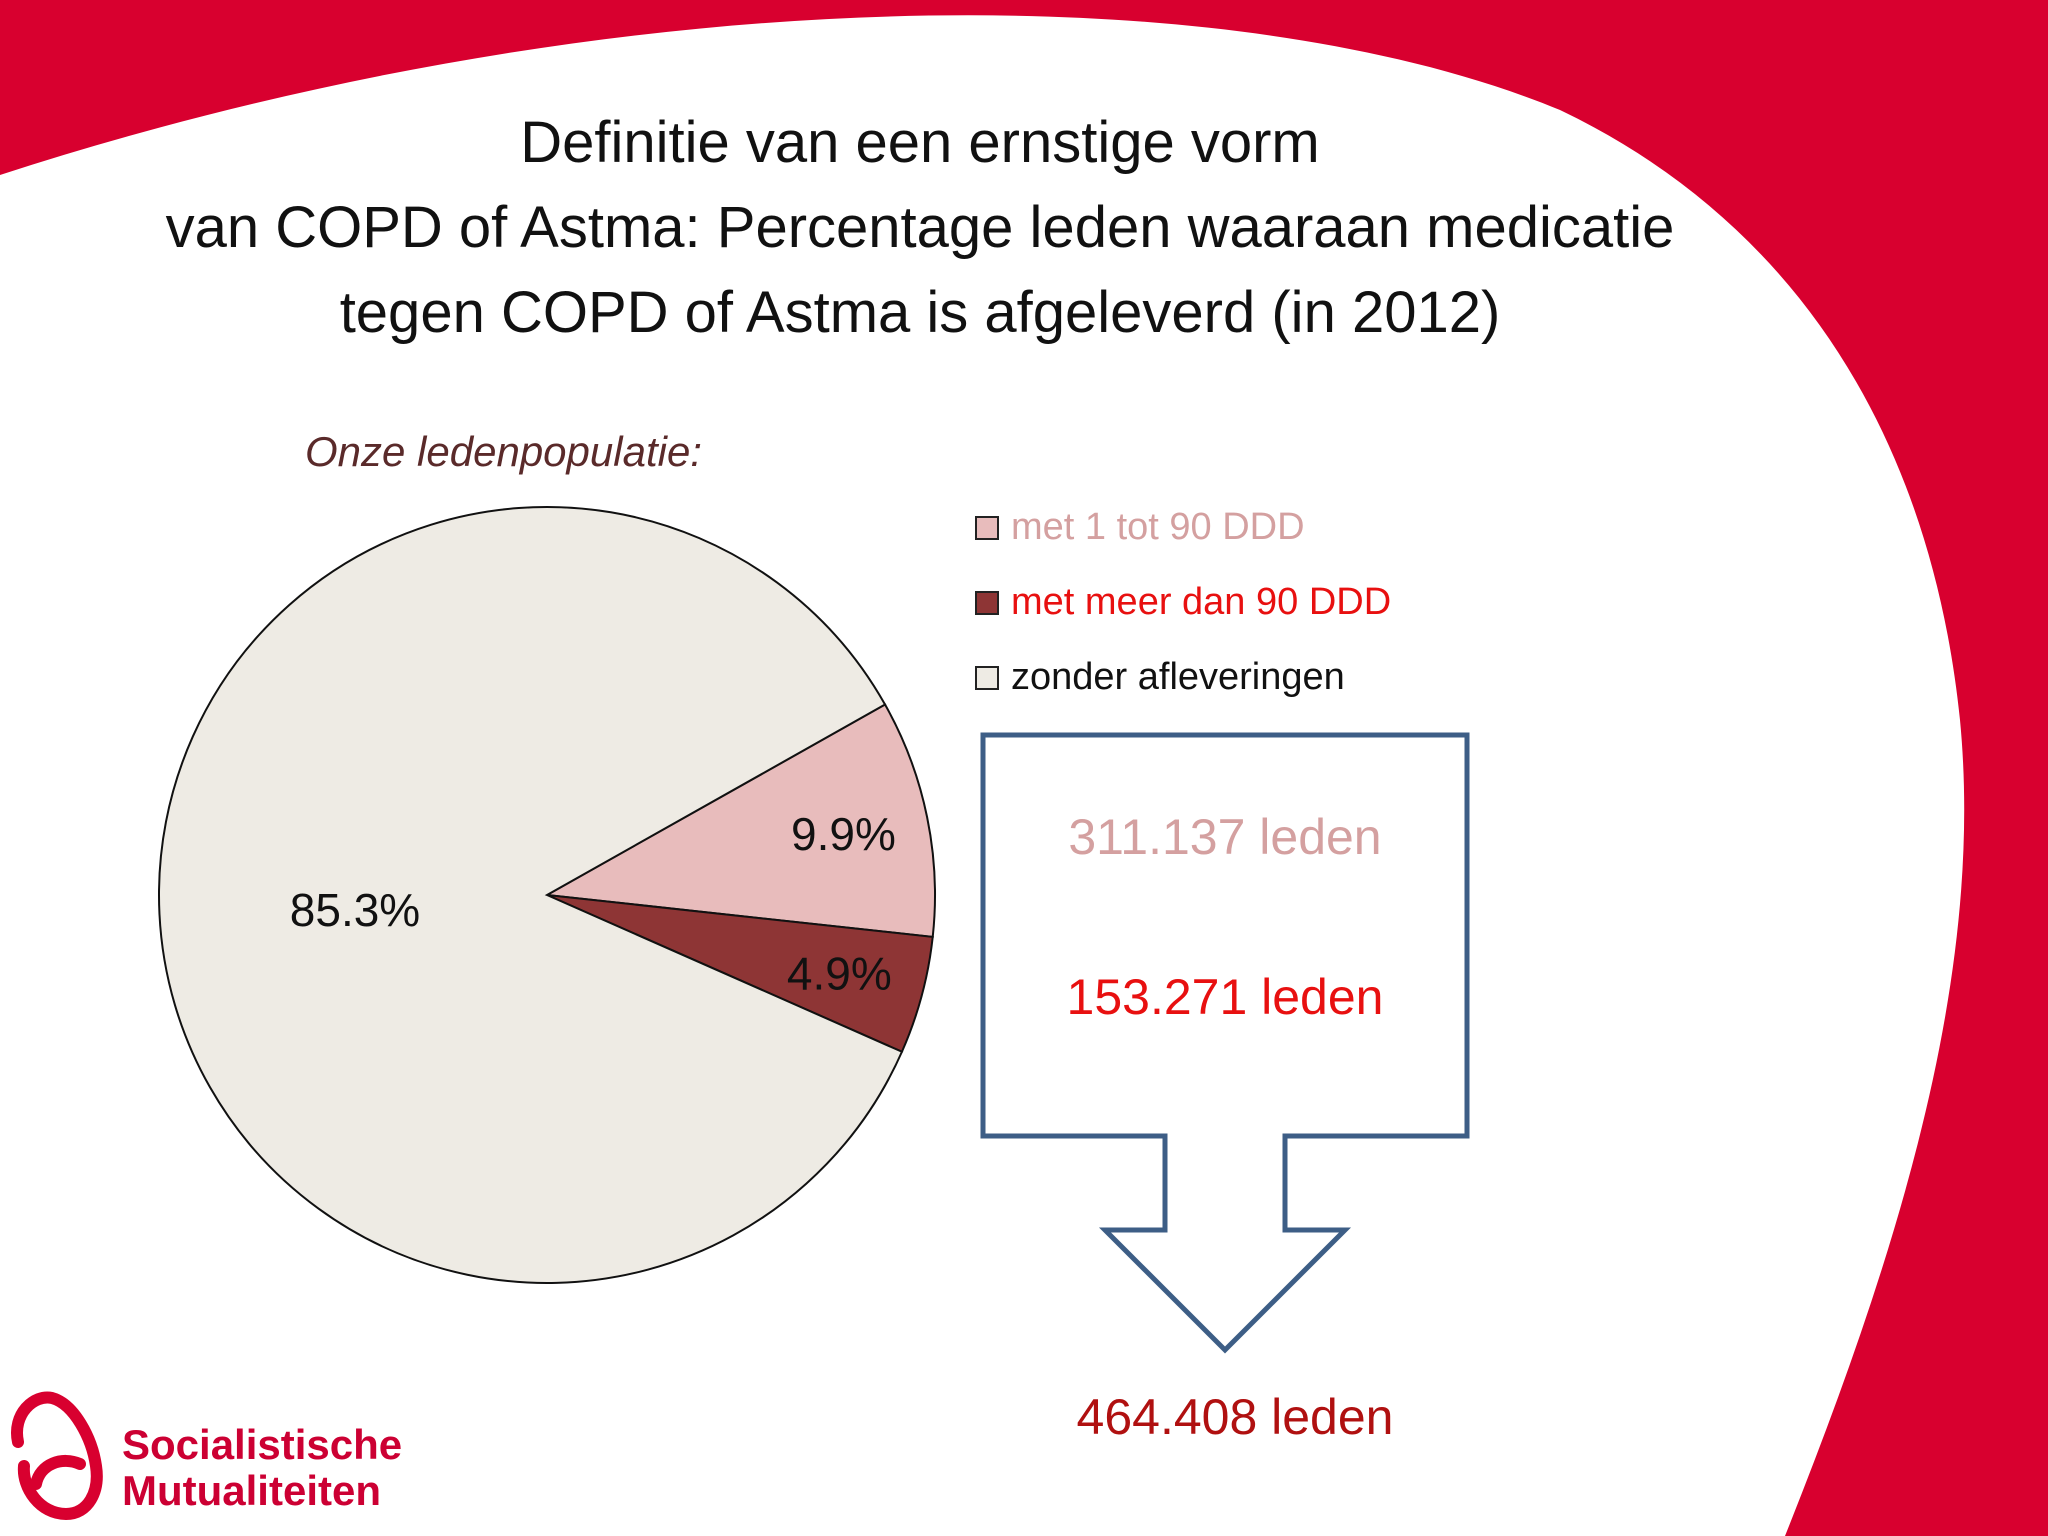  Describe the element at coordinates (839, 973) in the screenshot. I see `slice-label-2: 4.9%` at that location.